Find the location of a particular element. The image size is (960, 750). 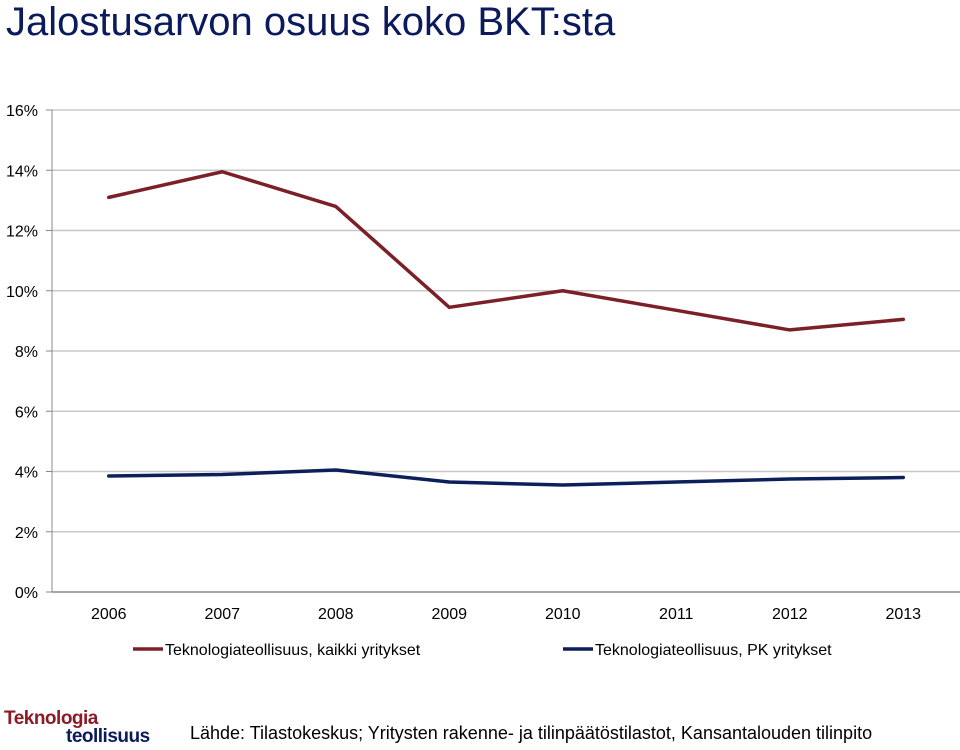

y-tick-label: 12% is located at coordinates (22, 232).